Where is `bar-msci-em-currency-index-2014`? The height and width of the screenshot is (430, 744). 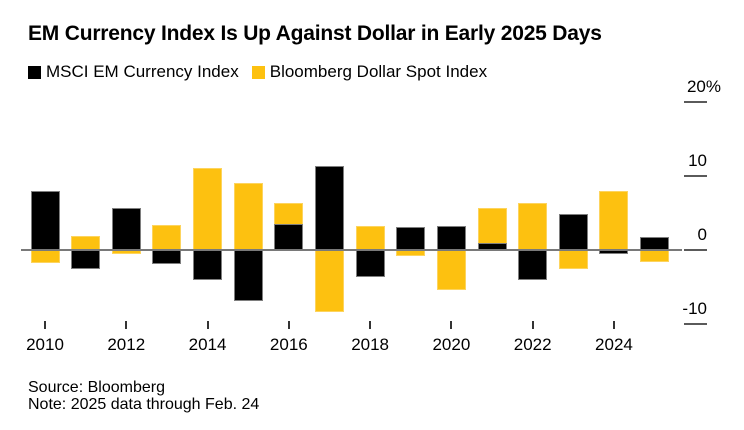
bar-msci-em-currency-index-2014 is located at coordinates (208, 265).